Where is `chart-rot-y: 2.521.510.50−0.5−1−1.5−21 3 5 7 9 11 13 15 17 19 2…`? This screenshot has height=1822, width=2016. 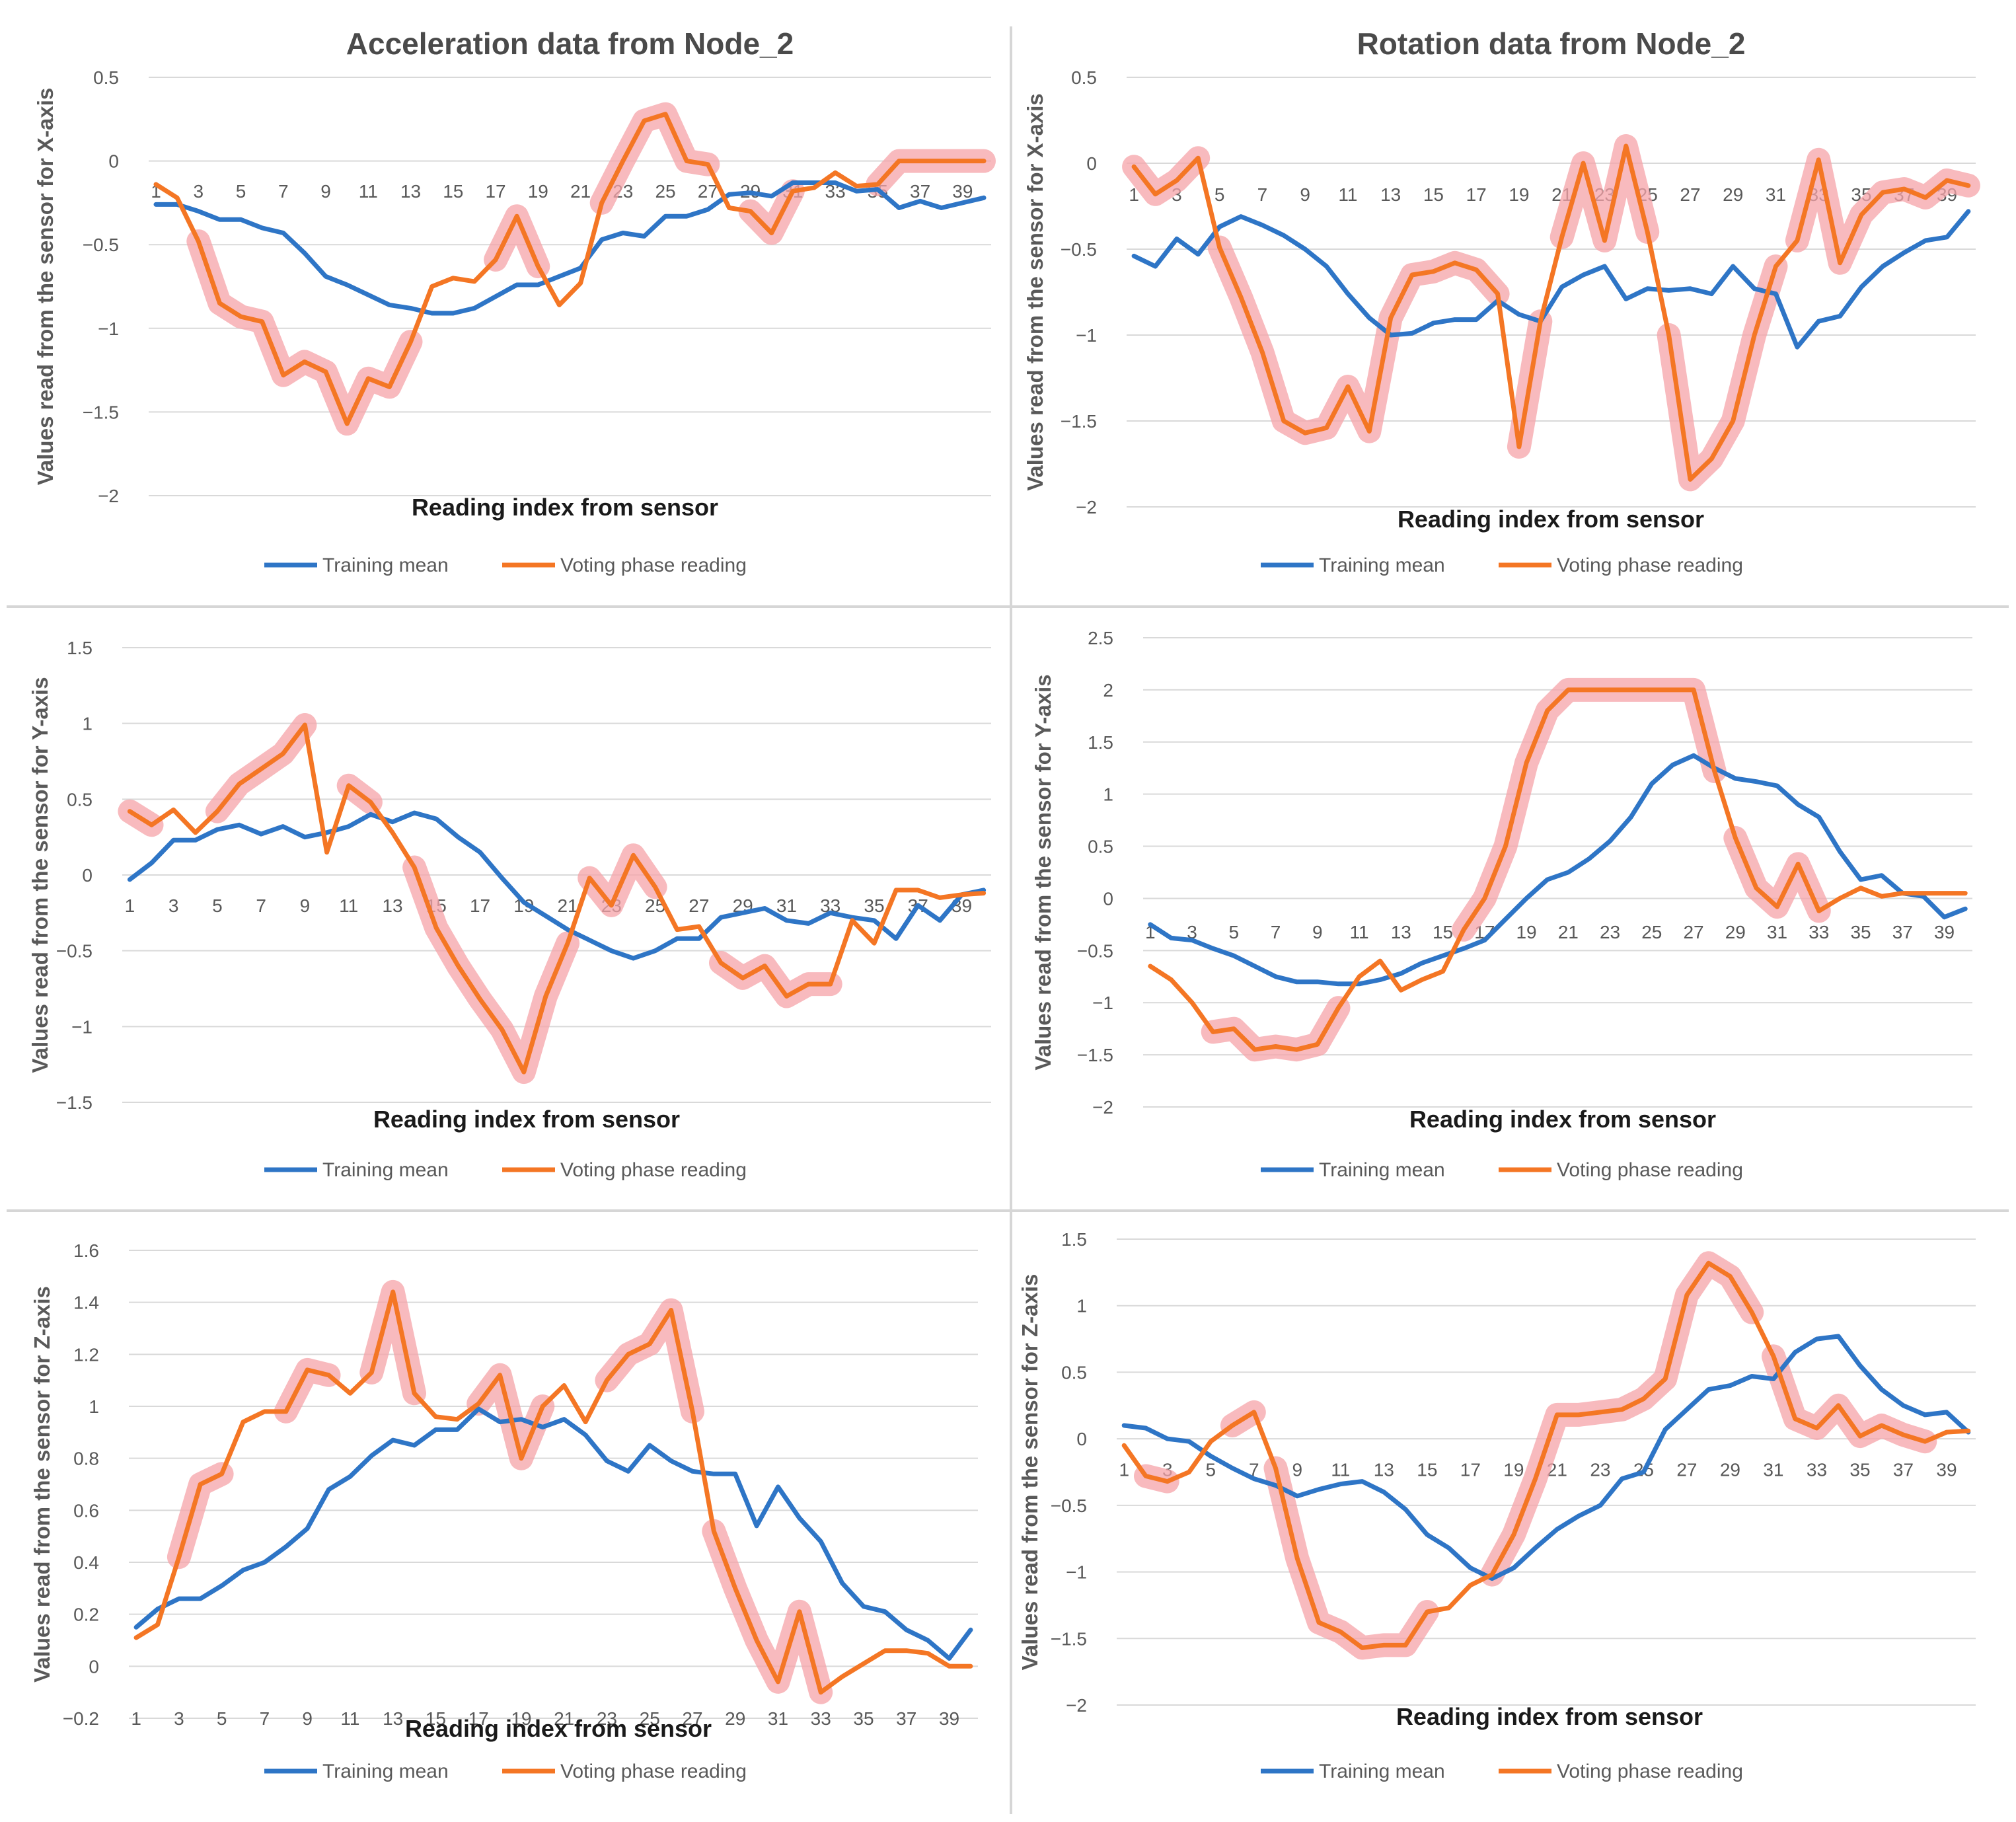 chart-rot-y: 2.521.510.50−0.5−1−1.5−21 3 5 7 9 11 13 15 17 19 2… is located at coordinates (1501, 904).